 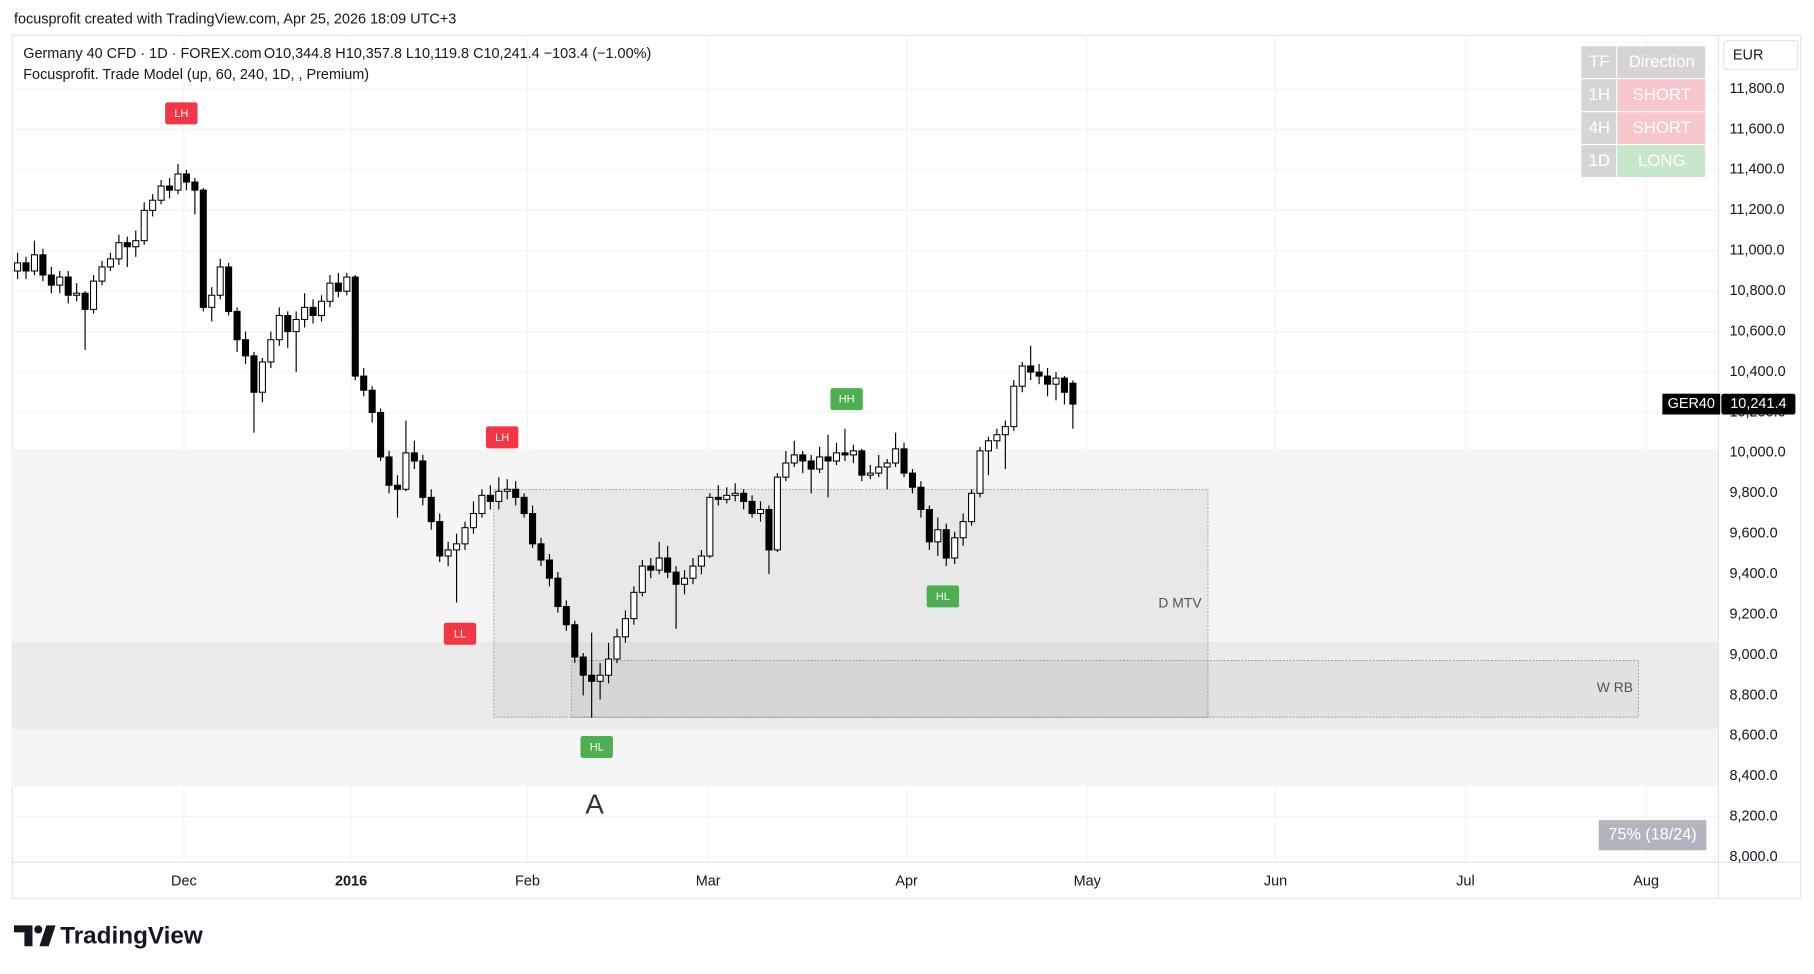 I want to click on marker-text: A, so click(x=594, y=804).